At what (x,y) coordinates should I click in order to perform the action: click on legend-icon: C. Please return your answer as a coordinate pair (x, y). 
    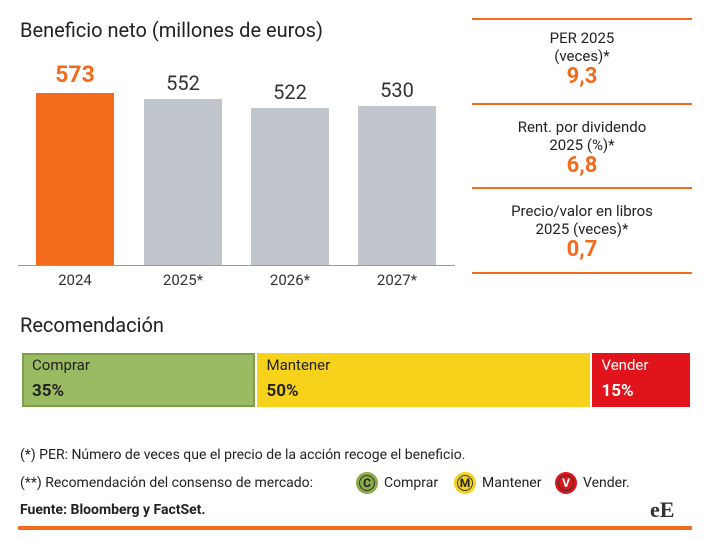
    Looking at the image, I should click on (367, 483).